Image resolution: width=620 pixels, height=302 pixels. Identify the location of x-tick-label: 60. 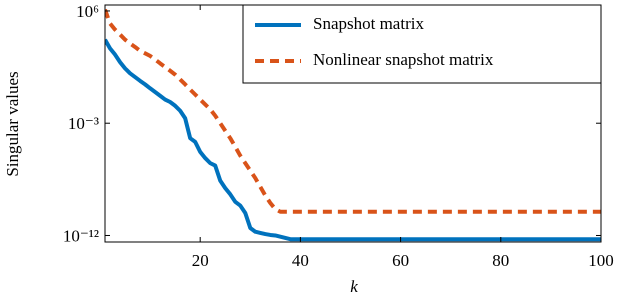
(400, 260).